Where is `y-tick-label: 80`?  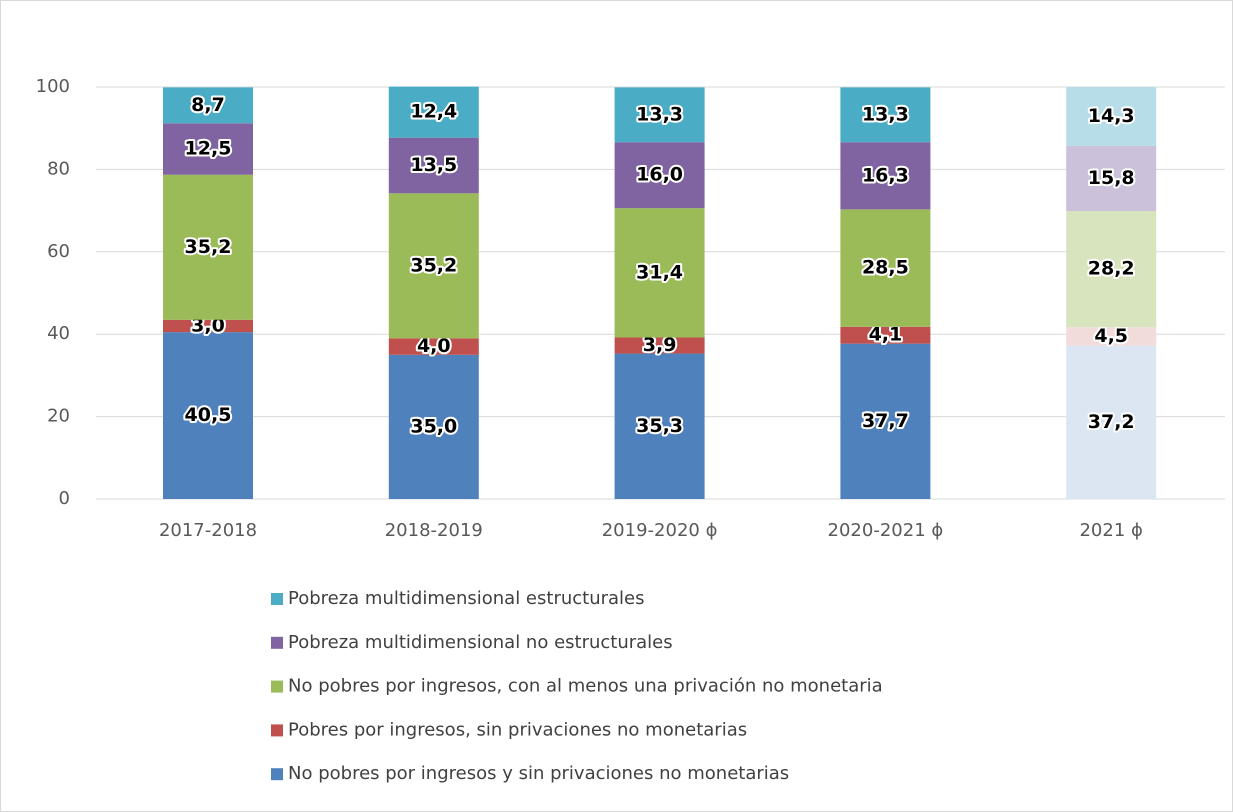
y-tick-label: 80 is located at coordinates (58, 168).